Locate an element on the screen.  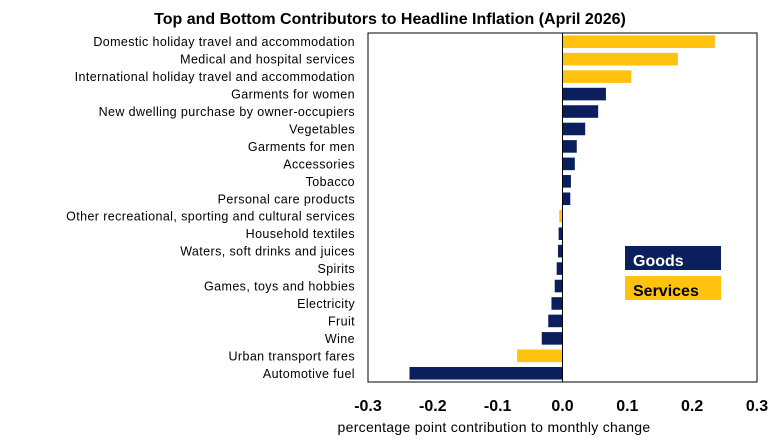
category-label: Household textiles is located at coordinates (300, 234).